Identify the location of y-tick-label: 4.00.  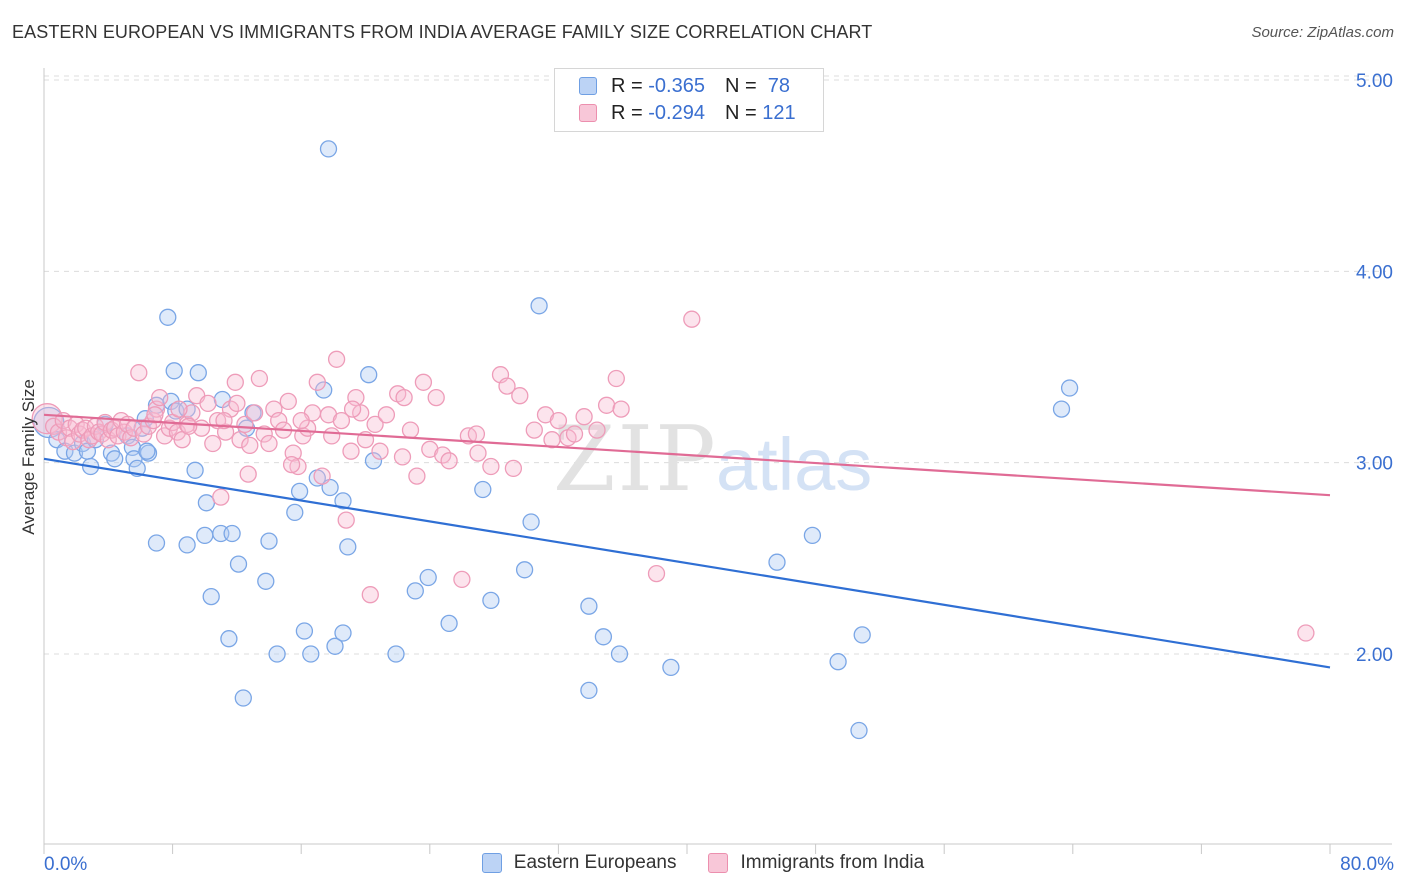
(1374, 272).